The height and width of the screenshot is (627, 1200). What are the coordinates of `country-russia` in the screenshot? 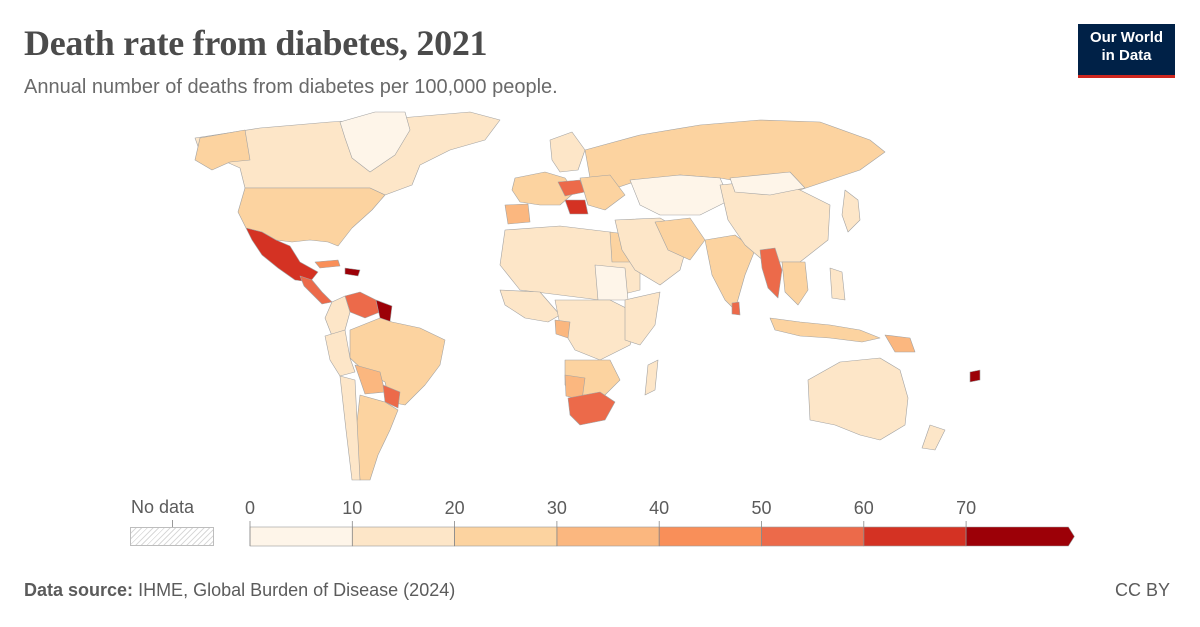 It's located at (735, 155).